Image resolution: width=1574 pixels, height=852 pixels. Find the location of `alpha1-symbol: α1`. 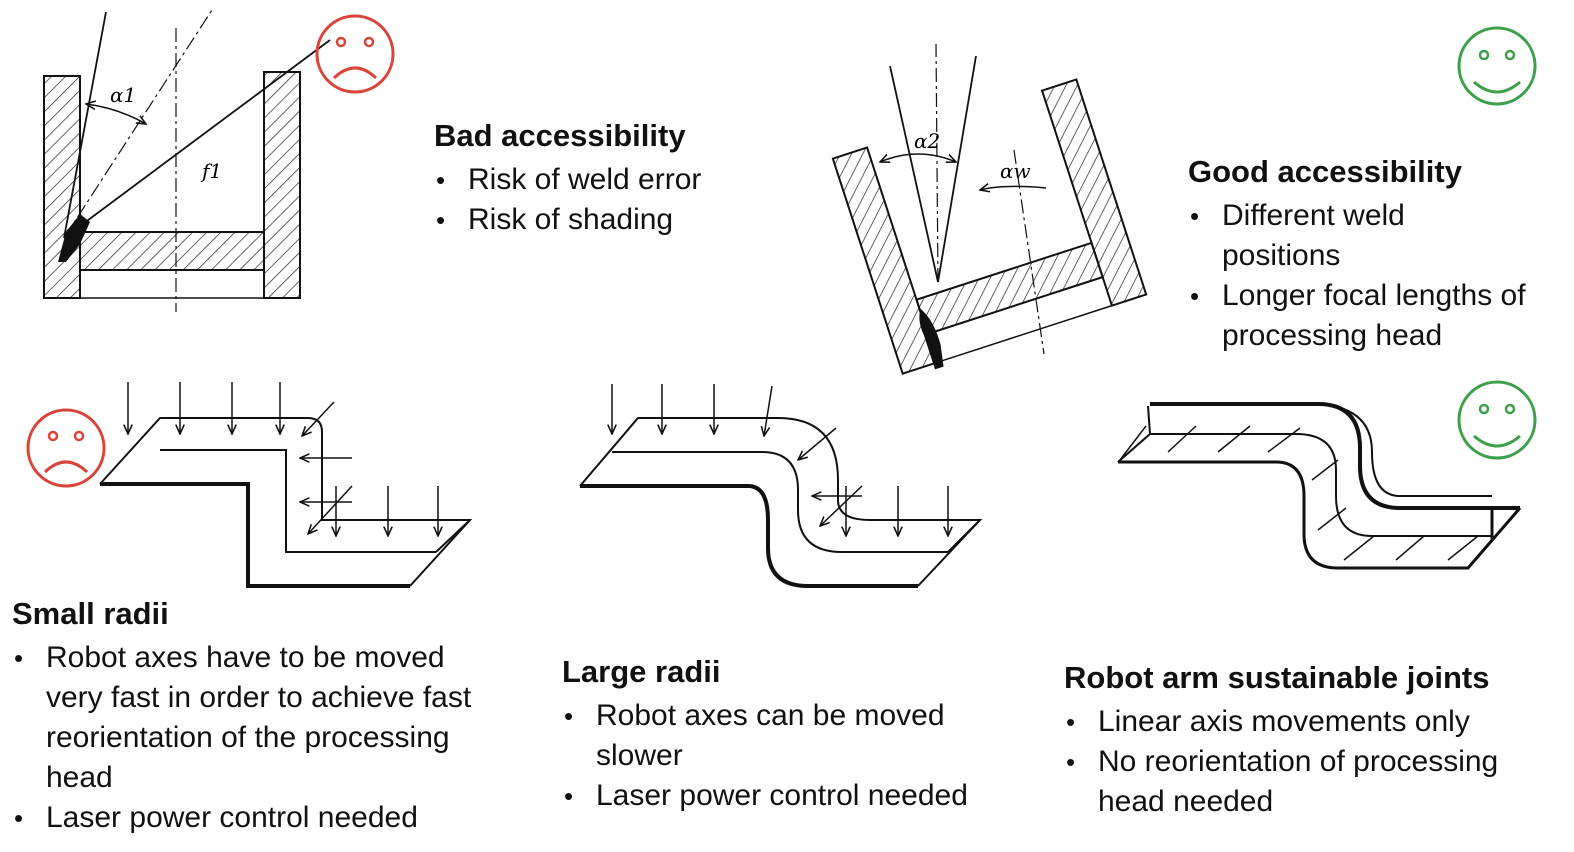

alpha1-symbol: α1 is located at coordinates (123, 95).